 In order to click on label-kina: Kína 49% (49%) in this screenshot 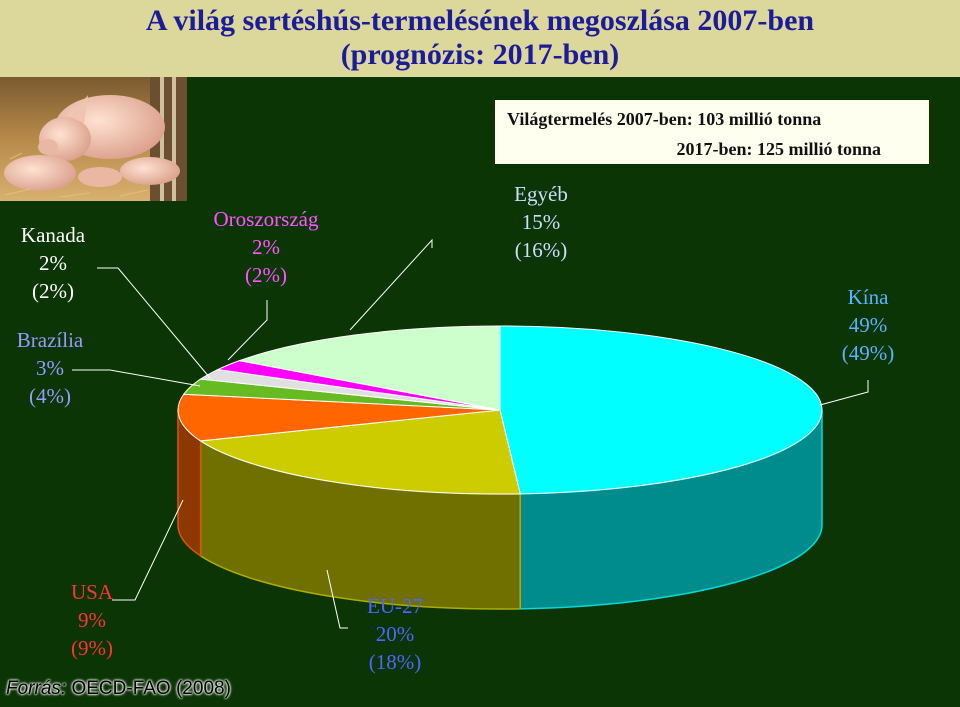, I will do `click(868, 325)`.